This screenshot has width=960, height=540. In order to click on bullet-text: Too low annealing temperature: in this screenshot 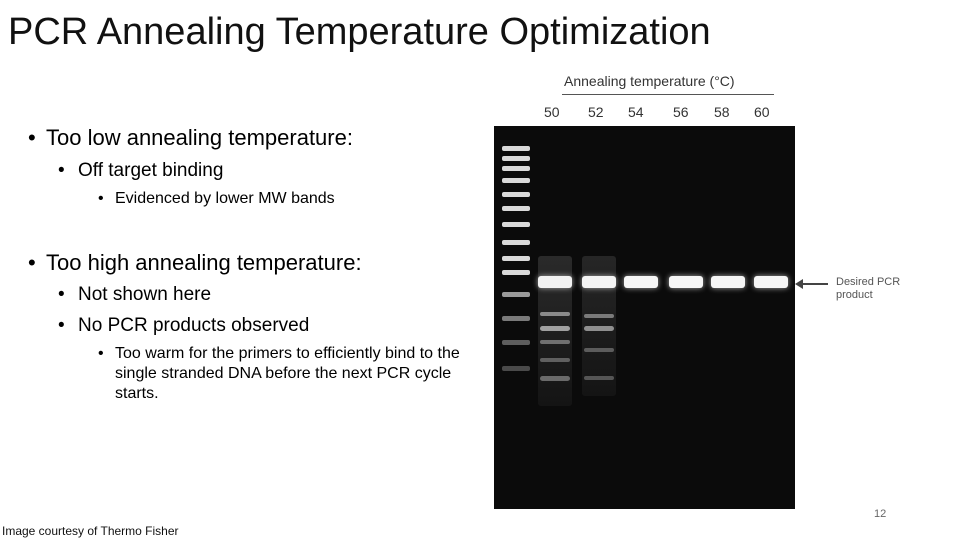, I will do `click(199, 137)`.